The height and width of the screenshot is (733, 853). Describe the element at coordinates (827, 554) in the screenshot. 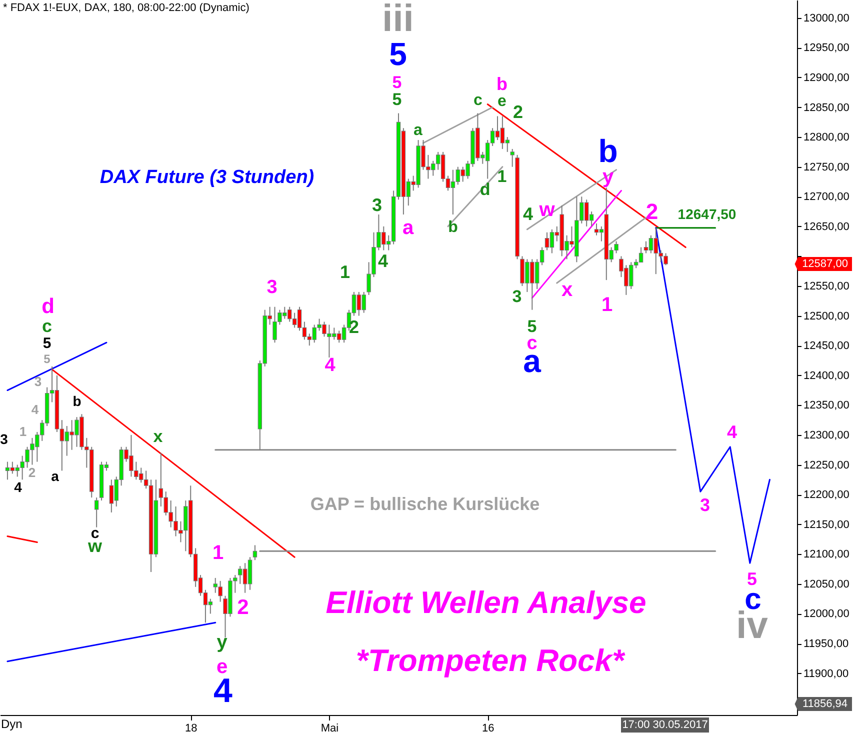

I see `y-tick-label: 12100,00` at that location.